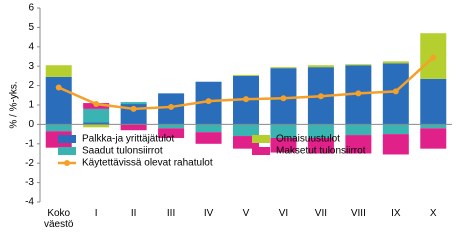  Describe the element at coordinates (171, 213) in the screenshot. I see `x-tick-label: III` at that location.